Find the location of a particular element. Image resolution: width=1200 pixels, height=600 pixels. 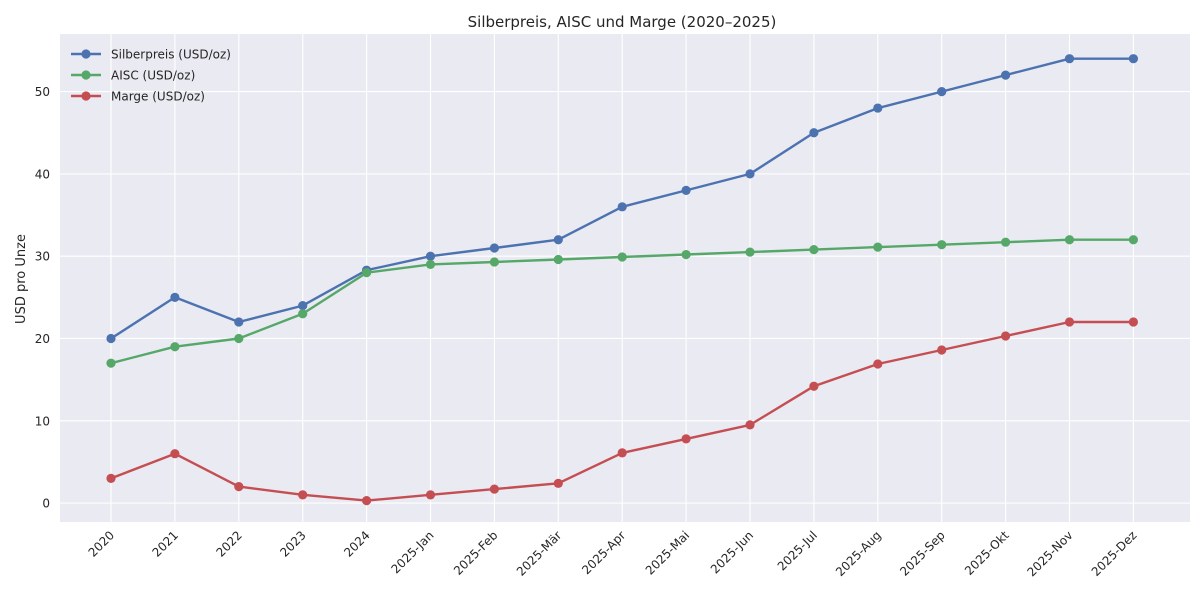

x-tick-label: 2025-Okt is located at coordinates (987, 553).